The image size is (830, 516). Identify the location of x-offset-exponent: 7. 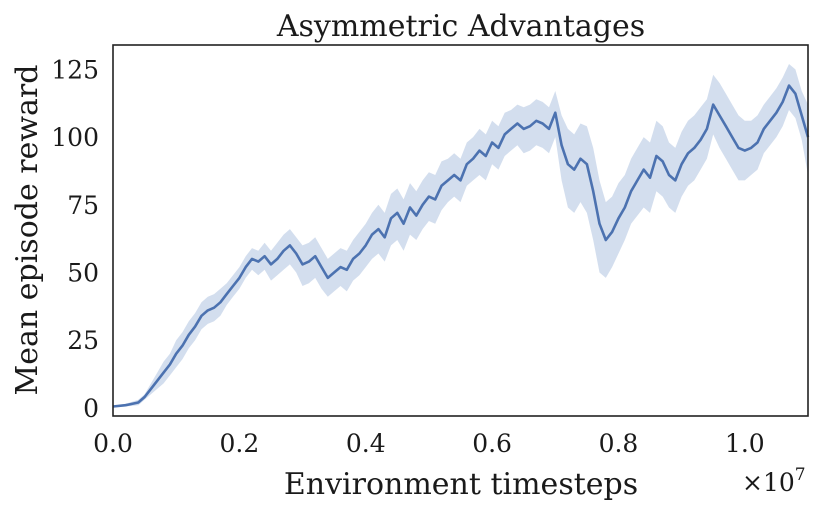
(800, 475).